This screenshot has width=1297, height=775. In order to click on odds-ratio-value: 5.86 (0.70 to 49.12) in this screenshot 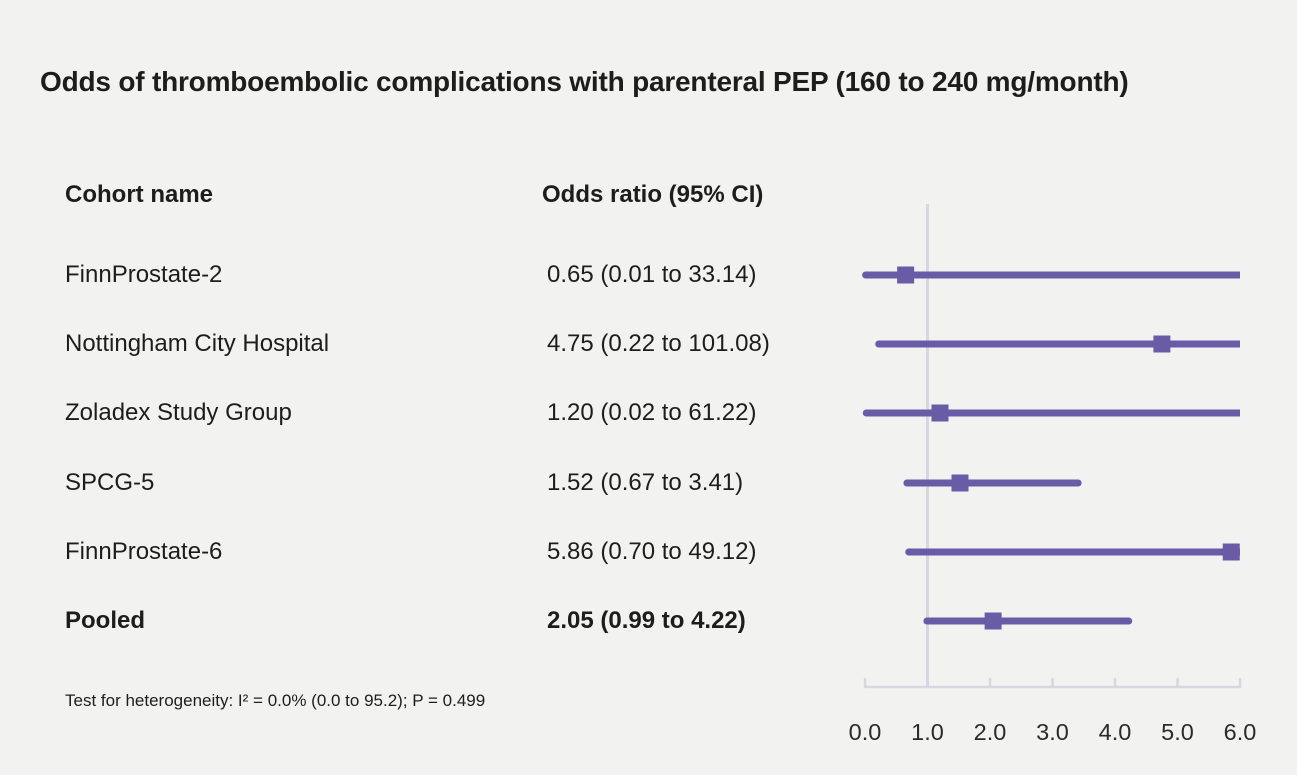, I will do `click(652, 551)`.